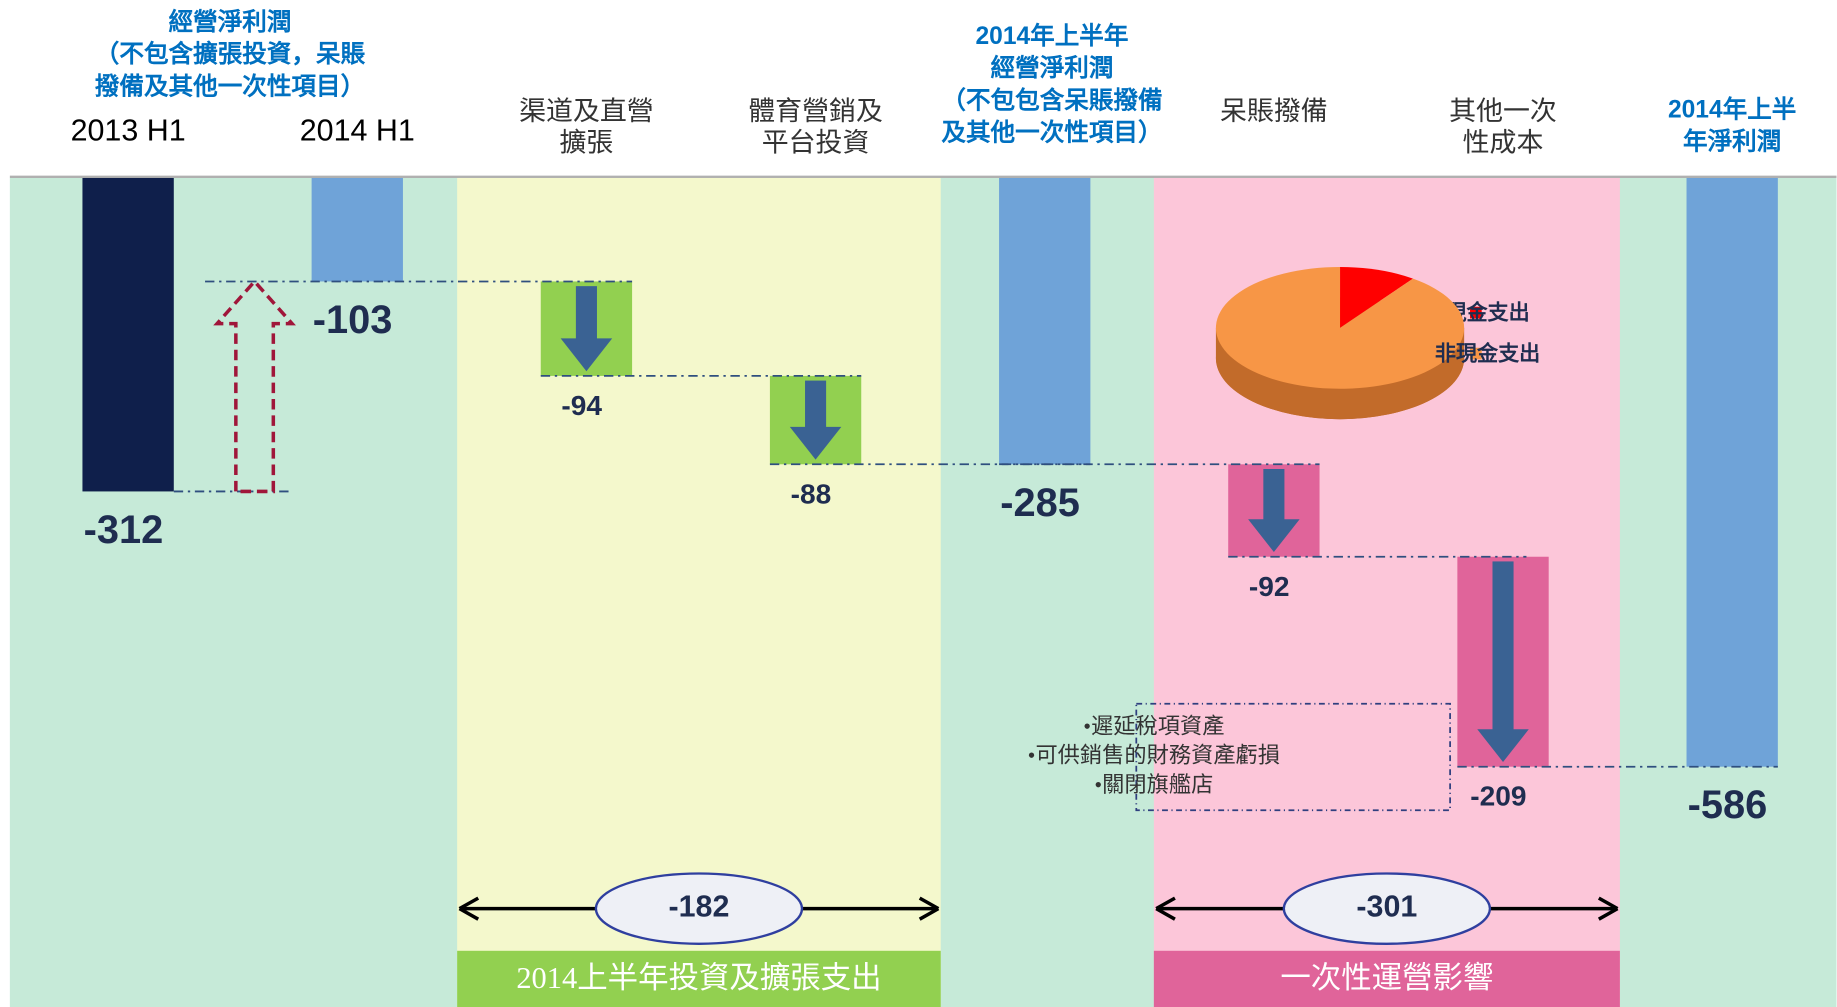  What do you see at coordinates (815, 111) in the screenshot?
I see `category-label: 體育營銷及` at bounding box center [815, 111].